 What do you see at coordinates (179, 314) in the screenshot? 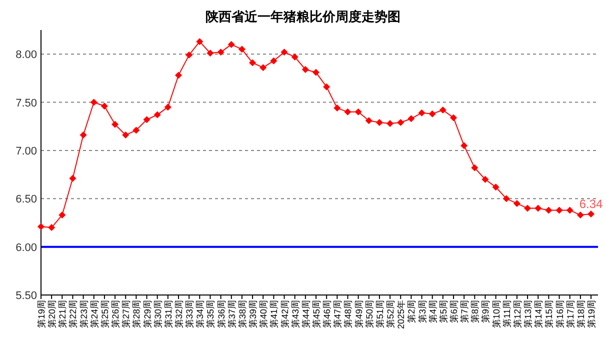
I see `x-tick-label: 第32周` at bounding box center [179, 314].